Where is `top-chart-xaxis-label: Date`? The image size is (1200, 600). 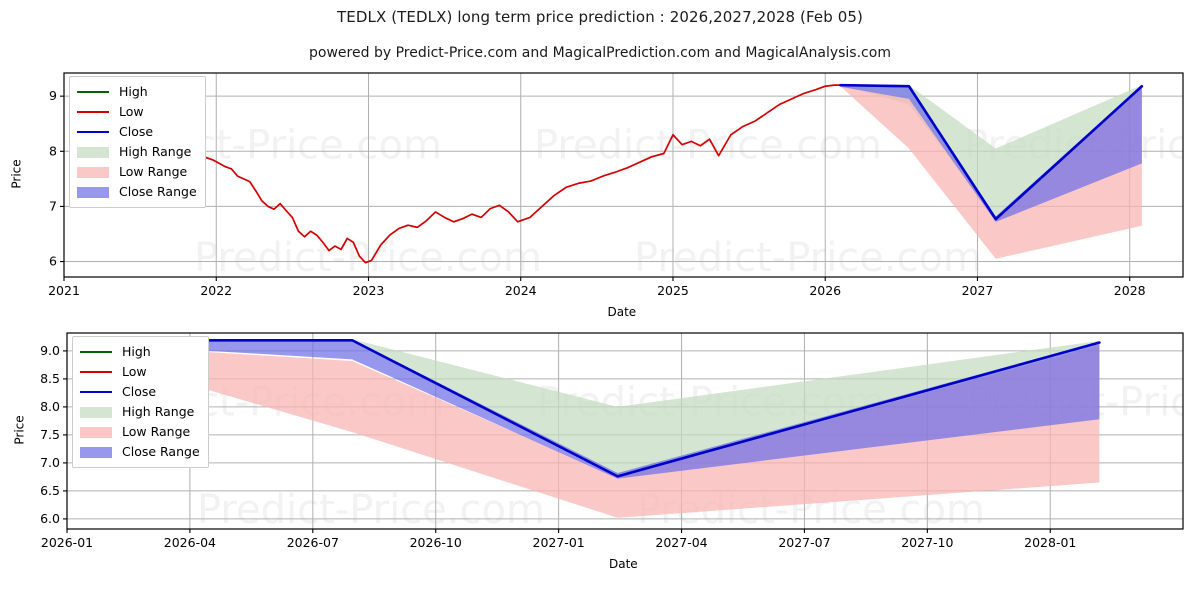
top-chart-xaxis-label: Date is located at coordinates (622, 312).